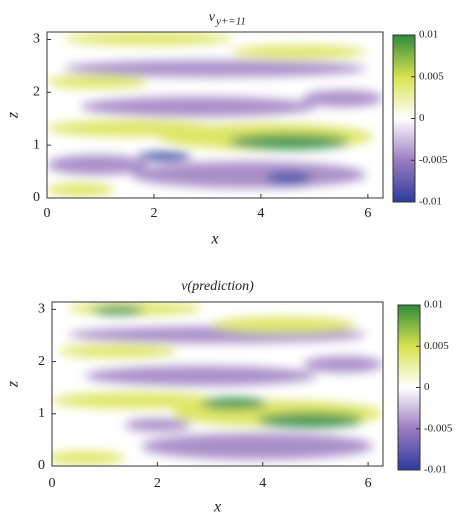 The width and height of the screenshot is (467, 516). I want to click on chart-title: v, so click(212, 17).